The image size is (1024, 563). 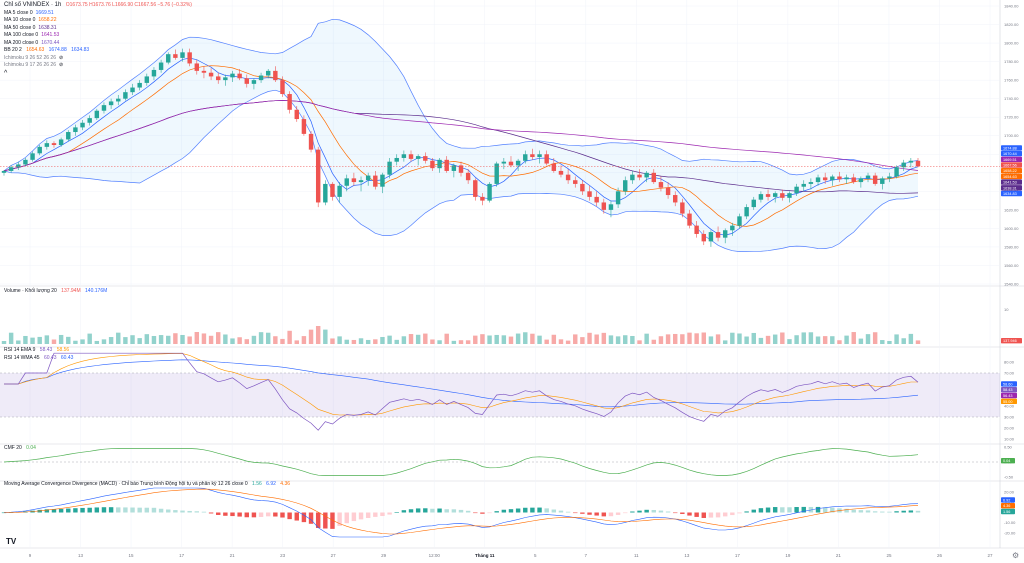 What do you see at coordinates (99, 66) in the screenshot?
I see `ichimoku-legend-row-2: Ichimoku 9 17 26 26 26 ⊘` at bounding box center [99, 66].